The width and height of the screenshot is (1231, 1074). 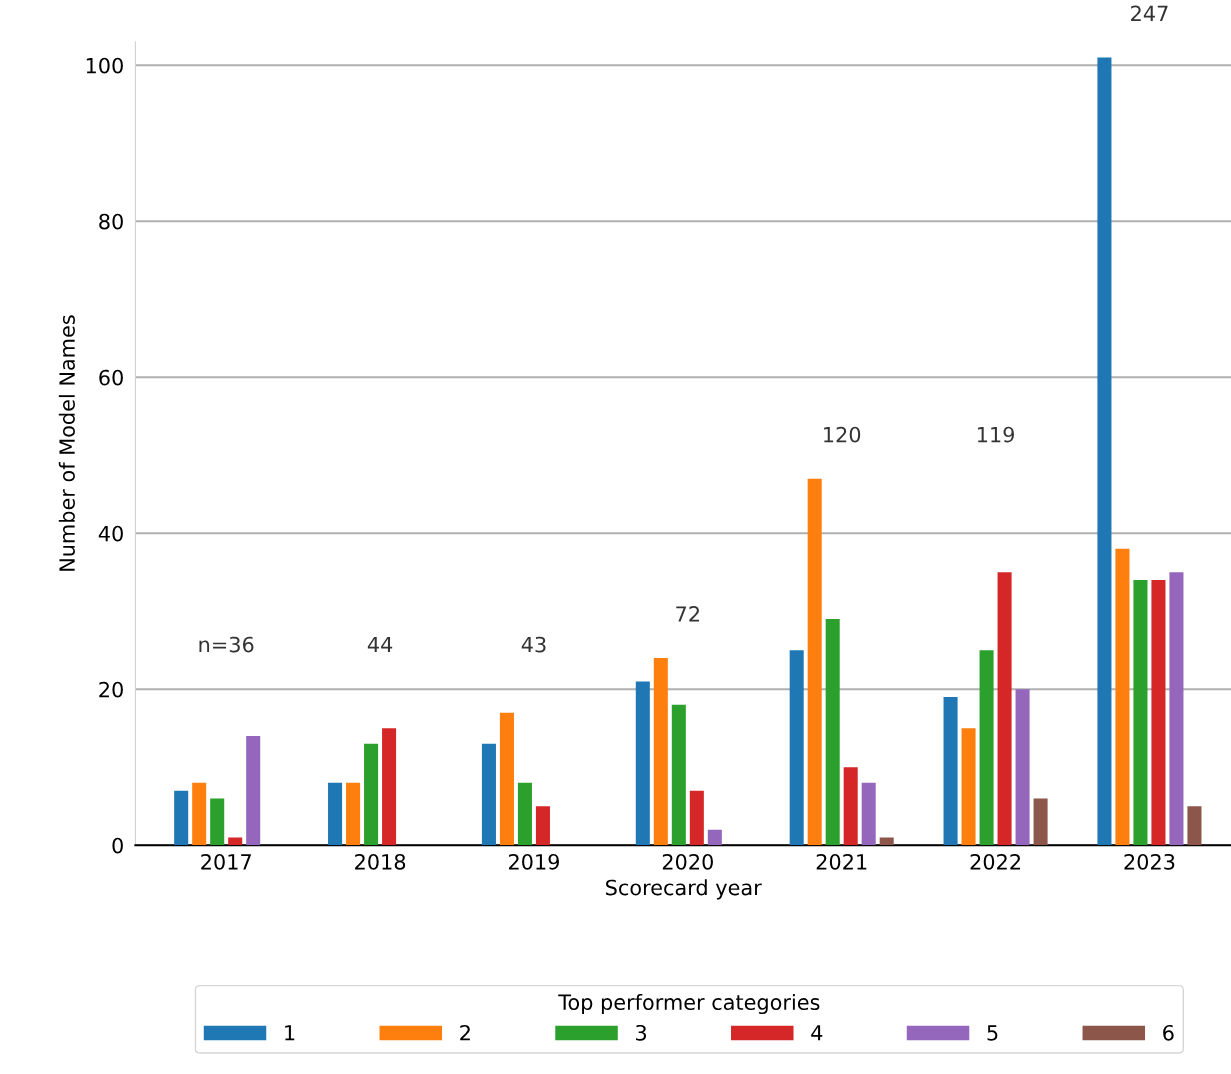 What do you see at coordinates (226, 644) in the screenshot?
I see `annotation: n=36` at bounding box center [226, 644].